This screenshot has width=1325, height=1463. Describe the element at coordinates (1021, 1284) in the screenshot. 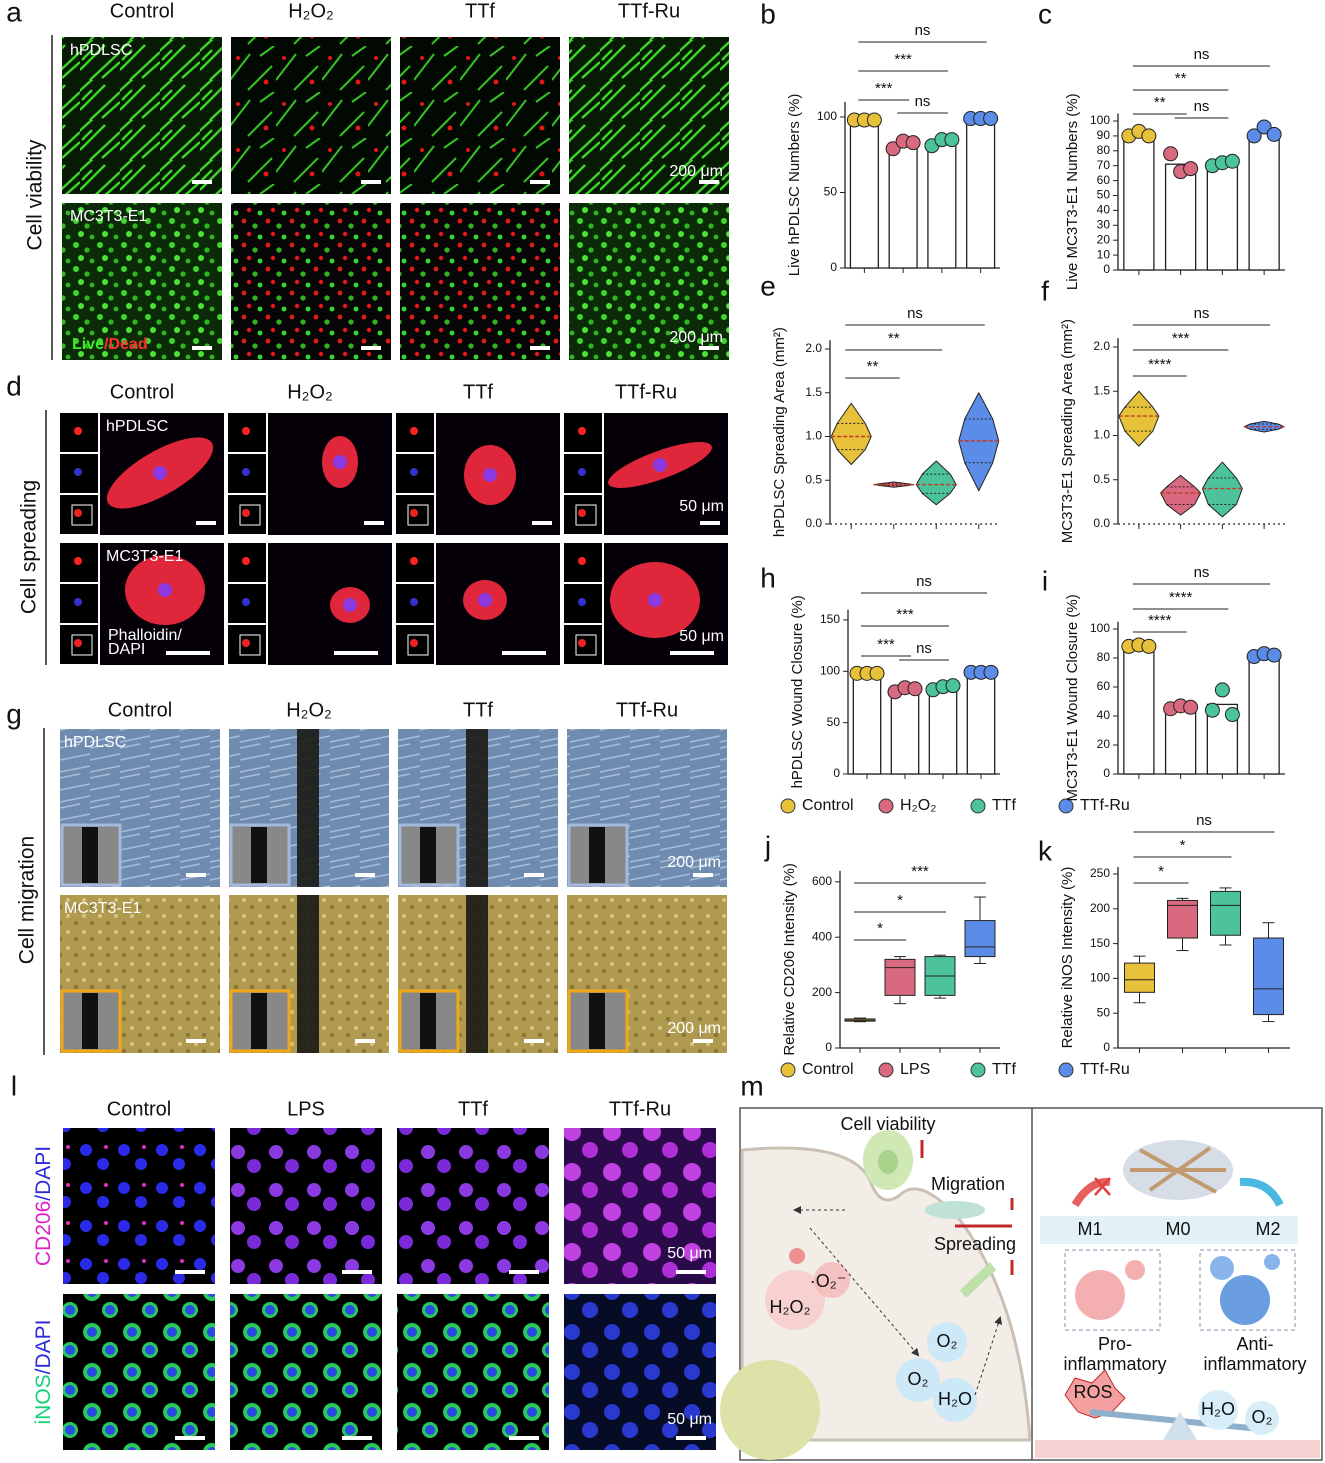

I see `schematic` at that location.